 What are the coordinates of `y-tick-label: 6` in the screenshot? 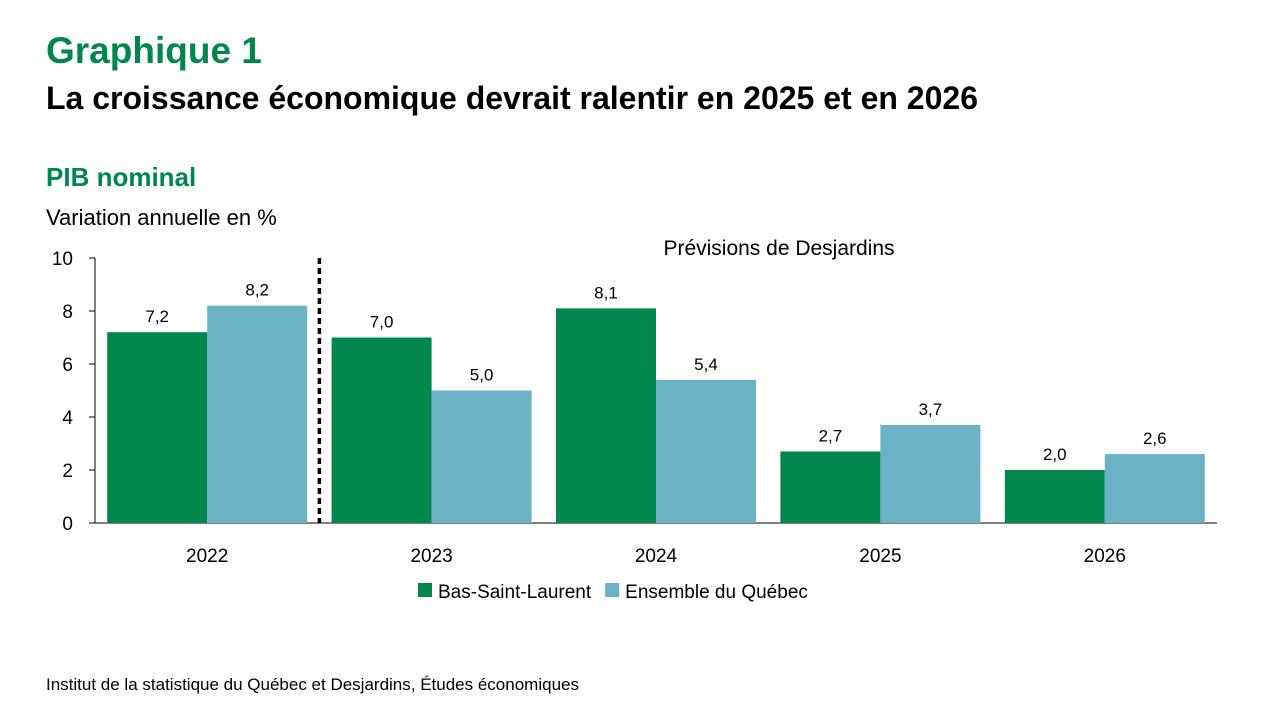 It's located at (67, 365).